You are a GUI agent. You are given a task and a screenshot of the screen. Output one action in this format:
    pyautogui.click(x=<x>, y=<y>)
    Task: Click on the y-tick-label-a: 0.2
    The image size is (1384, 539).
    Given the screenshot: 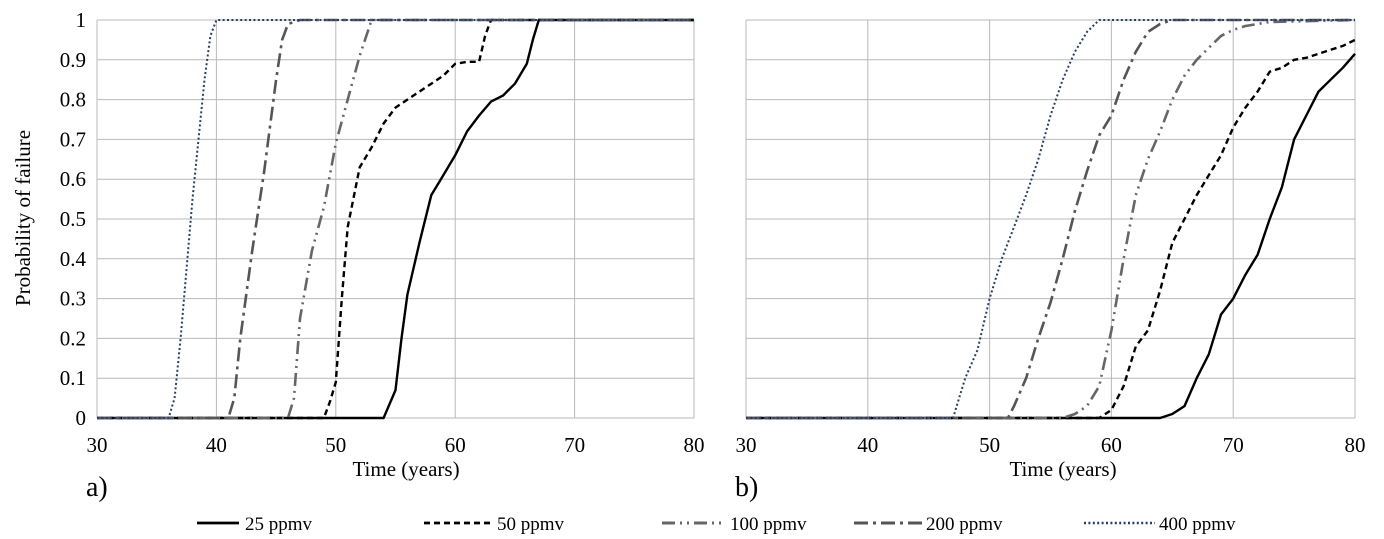 What is the action you would take?
    pyautogui.click(x=73, y=338)
    